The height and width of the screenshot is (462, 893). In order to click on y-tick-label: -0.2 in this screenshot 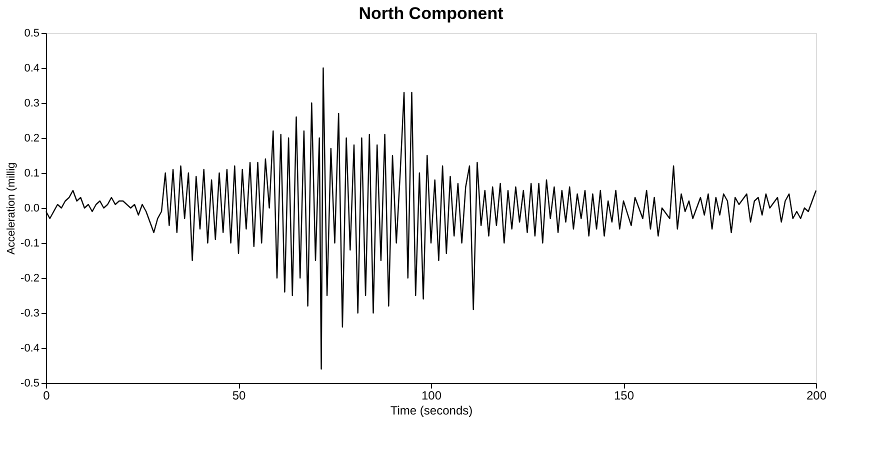, I will do `click(30, 278)`.